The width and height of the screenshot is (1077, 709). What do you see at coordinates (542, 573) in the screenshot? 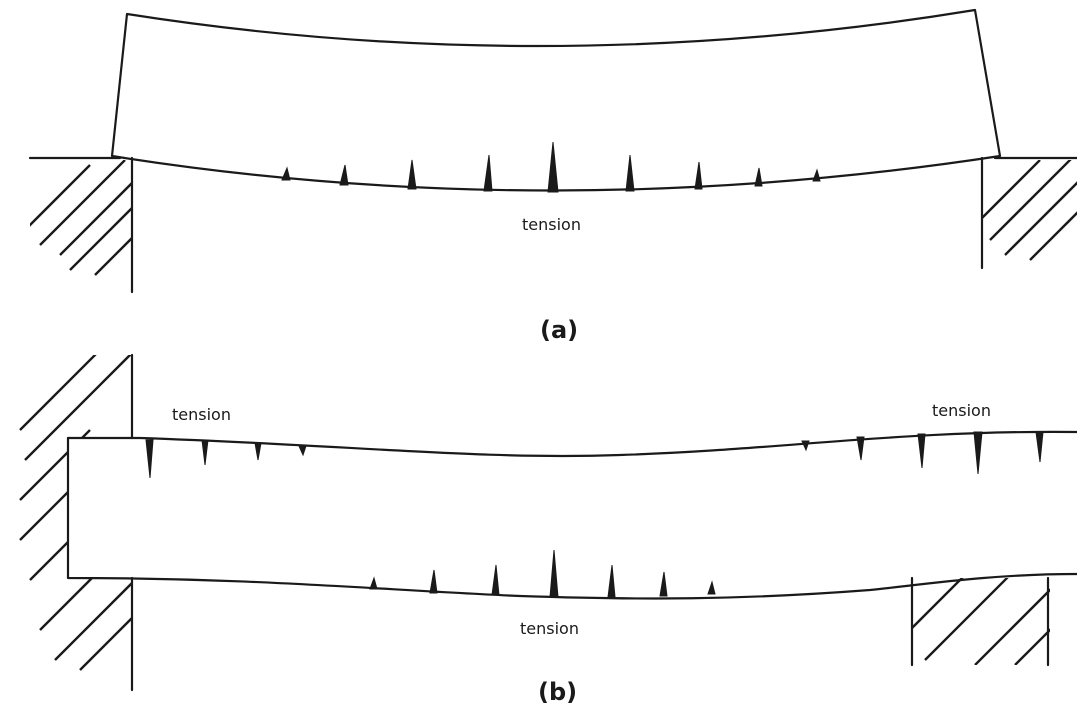
I see `cracks-b-bottom` at bounding box center [542, 573].